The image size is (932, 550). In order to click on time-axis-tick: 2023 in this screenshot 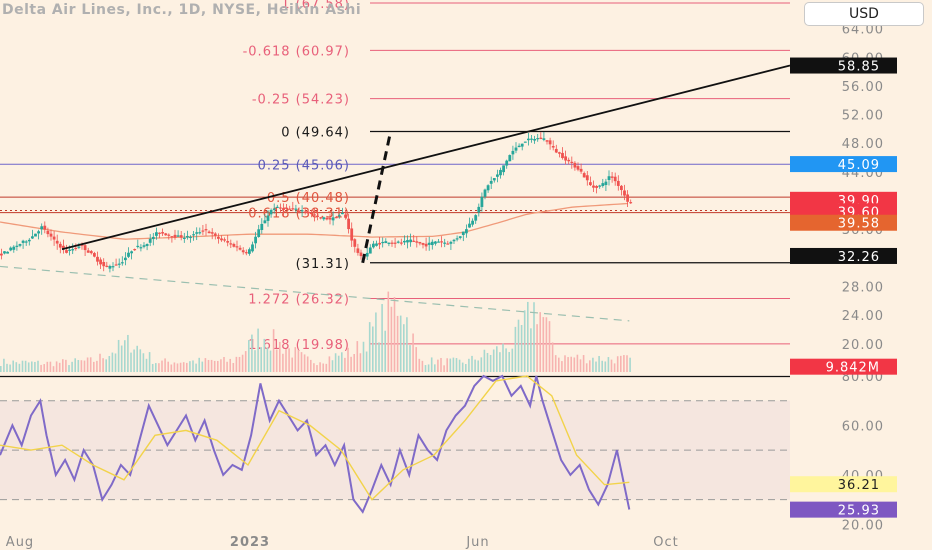, I will do `click(250, 542)`.